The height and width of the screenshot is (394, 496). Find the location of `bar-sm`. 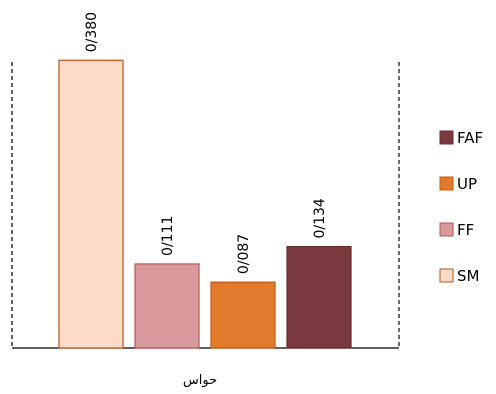

bar-sm is located at coordinates (91, 204).